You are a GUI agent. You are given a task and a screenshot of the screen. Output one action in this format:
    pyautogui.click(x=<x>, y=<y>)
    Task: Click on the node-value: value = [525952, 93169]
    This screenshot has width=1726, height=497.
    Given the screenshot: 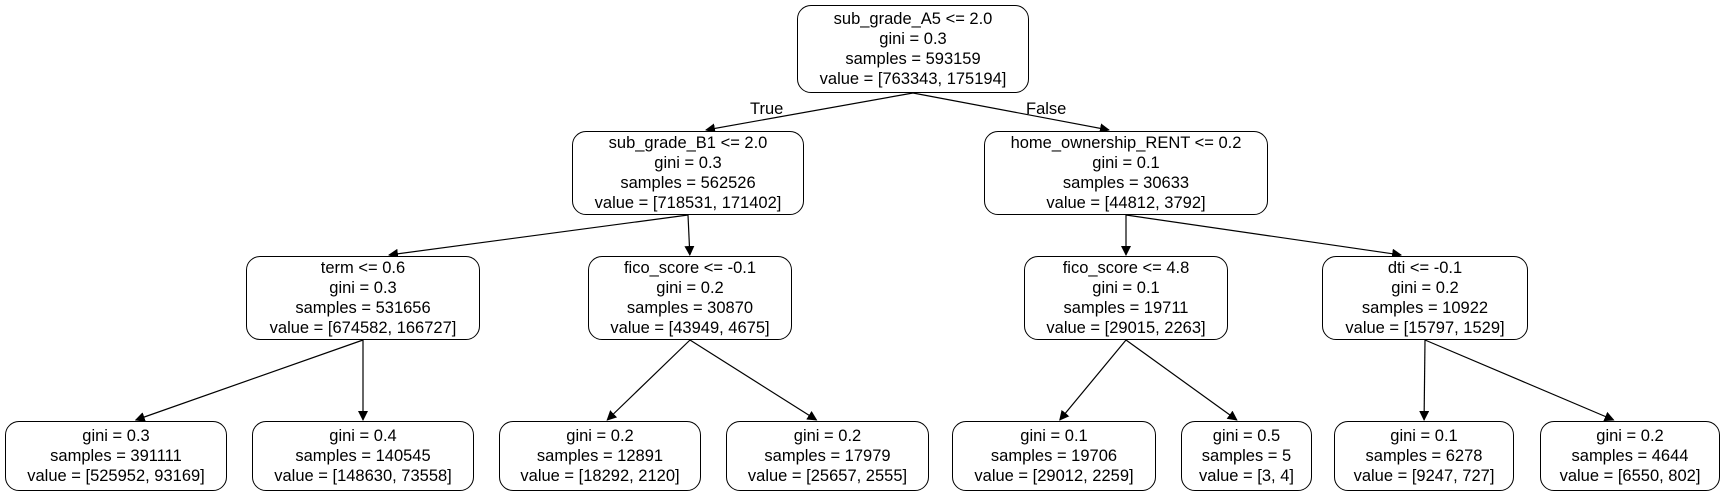 What is the action you would take?
    pyautogui.click(x=116, y=476)
    